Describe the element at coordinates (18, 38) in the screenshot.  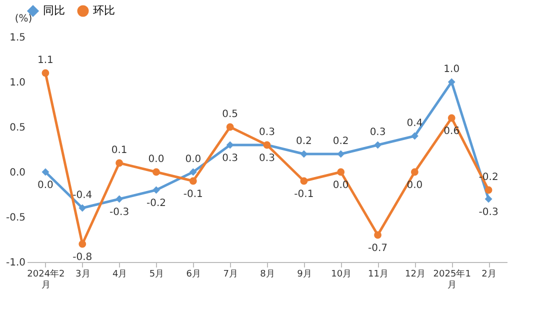
I see `y-tick-label: 1.5` at that location.